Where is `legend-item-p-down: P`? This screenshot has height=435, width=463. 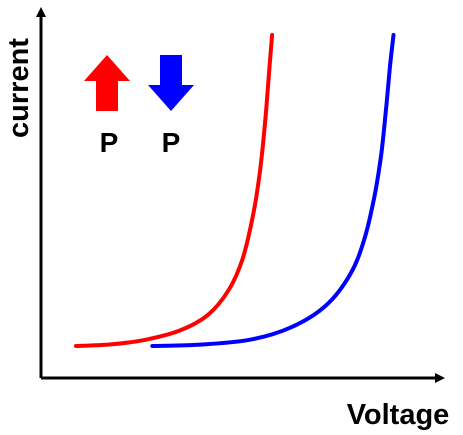 legend-item-p-down: P is located at coordinates (171, 106).